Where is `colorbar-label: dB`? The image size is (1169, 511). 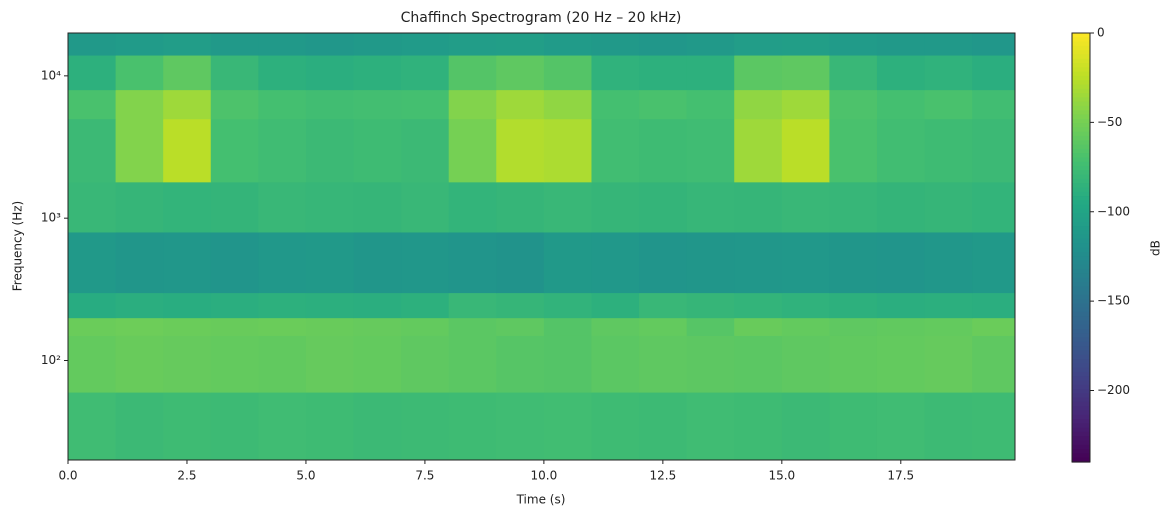 colorbar-label: dB is located at coordinates (1156, 248).